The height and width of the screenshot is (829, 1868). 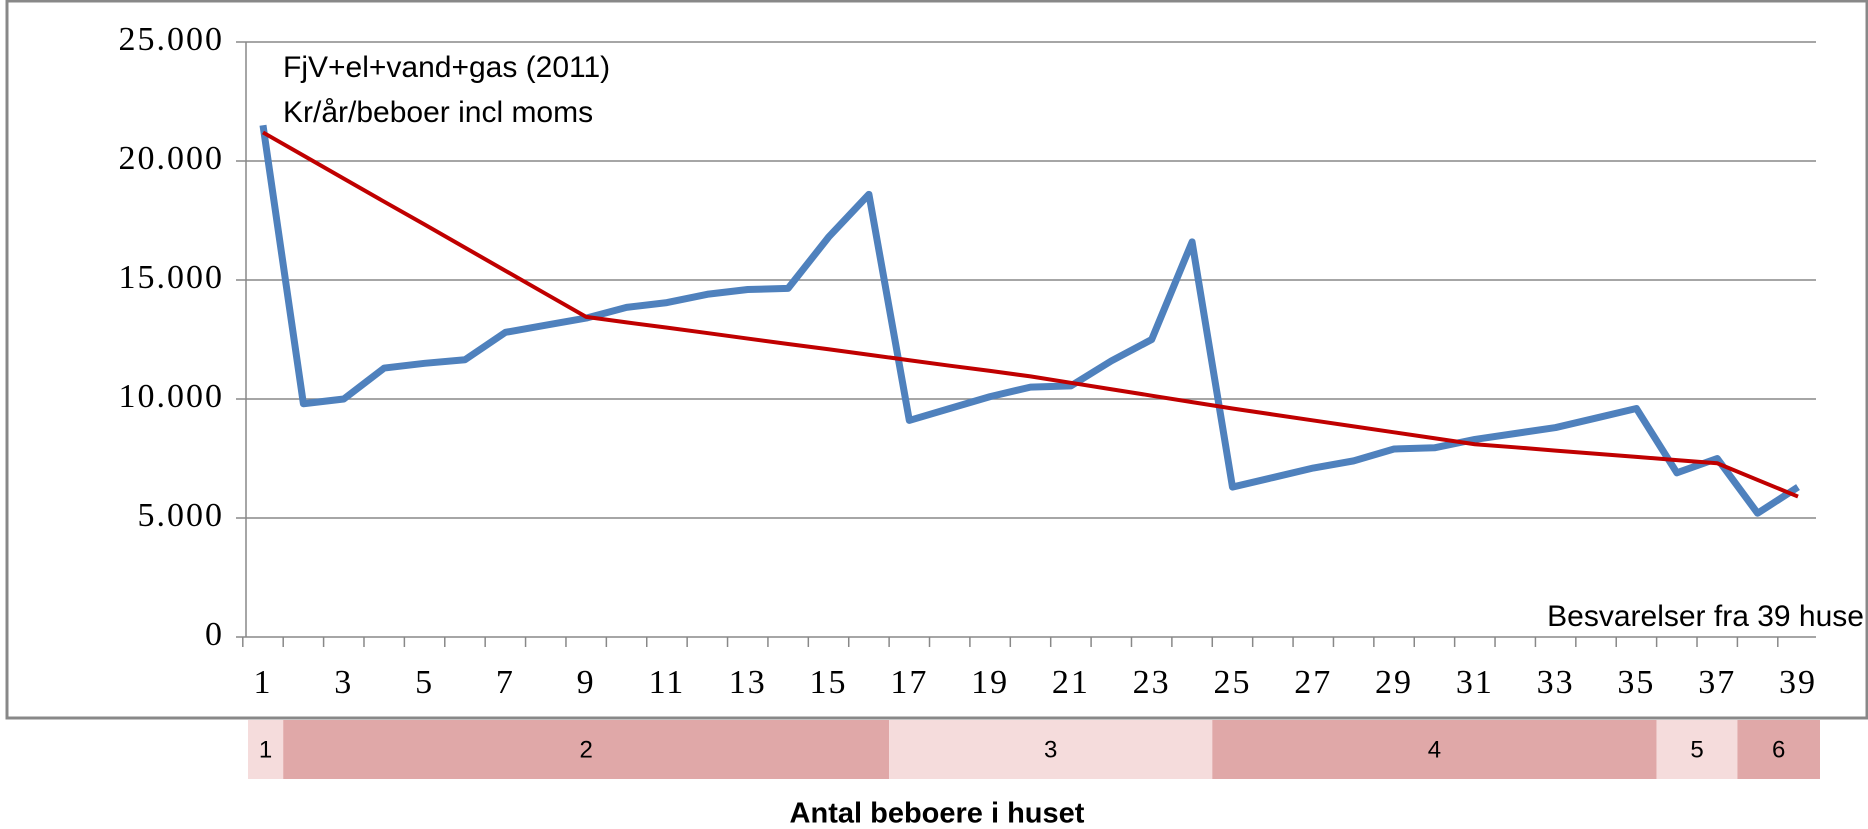 What do you see at coordinates (343, 682) in the screenshot?
I see `x-tick-label: 3` at bounding box center [343, 682].